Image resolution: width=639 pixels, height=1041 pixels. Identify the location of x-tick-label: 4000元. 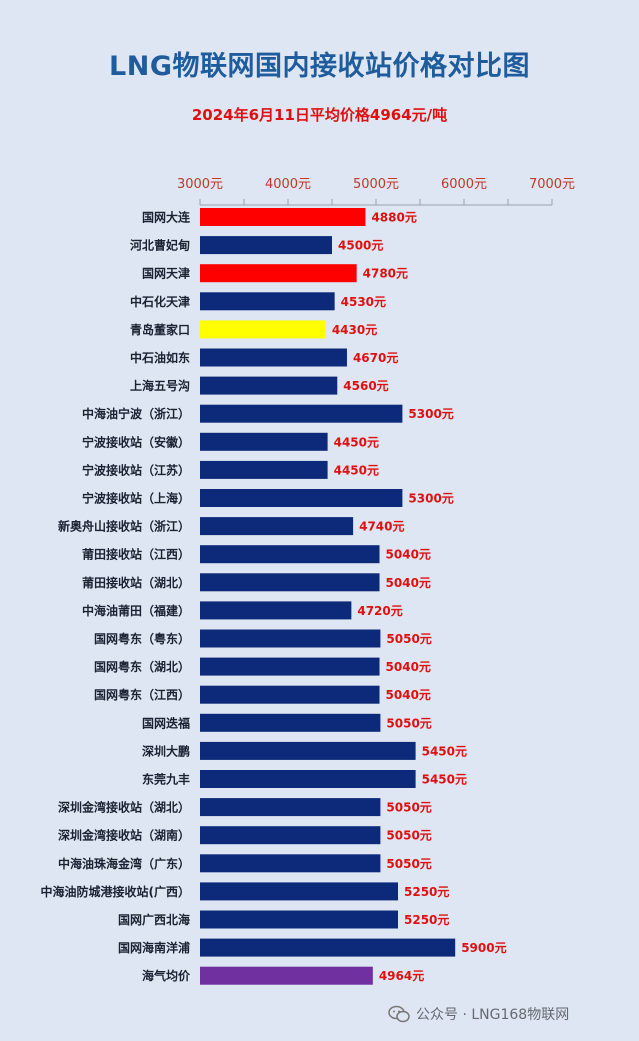
(288, 184).